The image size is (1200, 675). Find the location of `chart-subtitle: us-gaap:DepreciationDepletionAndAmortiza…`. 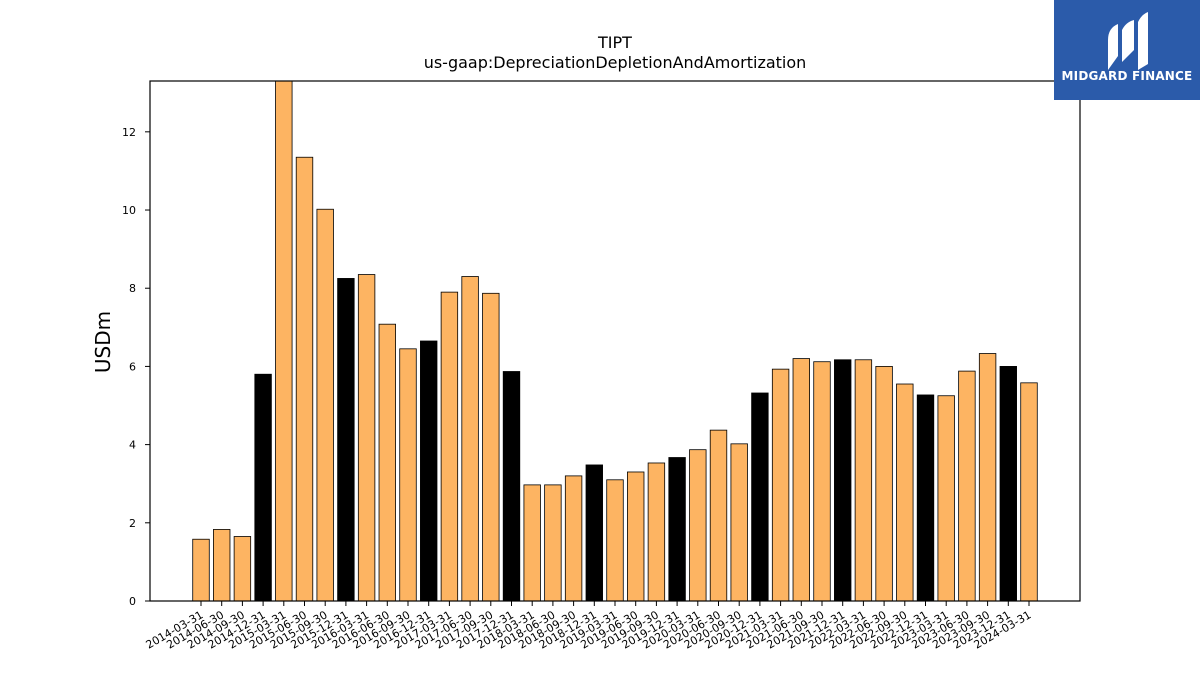

chart-subtitle: us-gaap:DepreciationDepletionAndAmortiza… is located at coordinates (615, 62).